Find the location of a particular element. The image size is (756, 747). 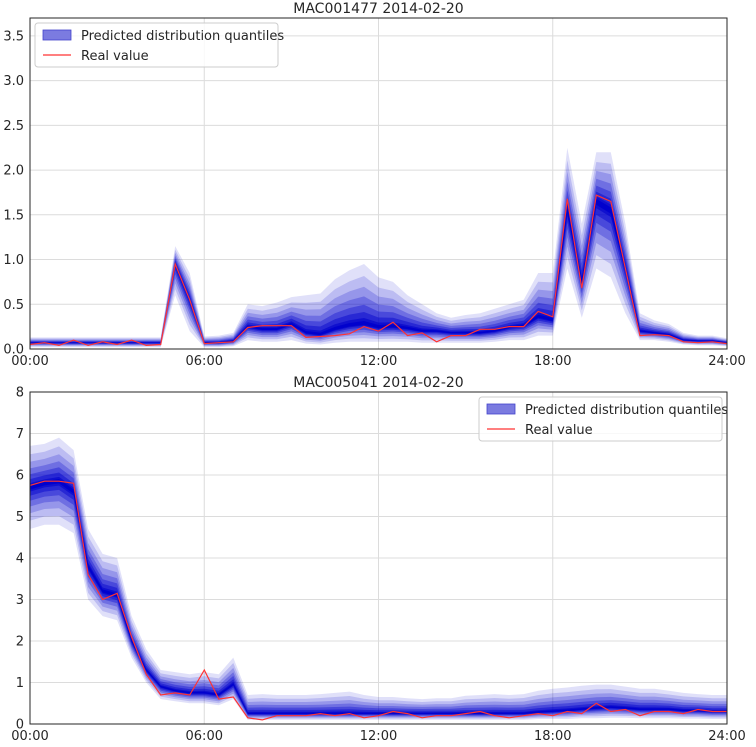

y-tick-label: 2 is located at coordinates (20, 642).